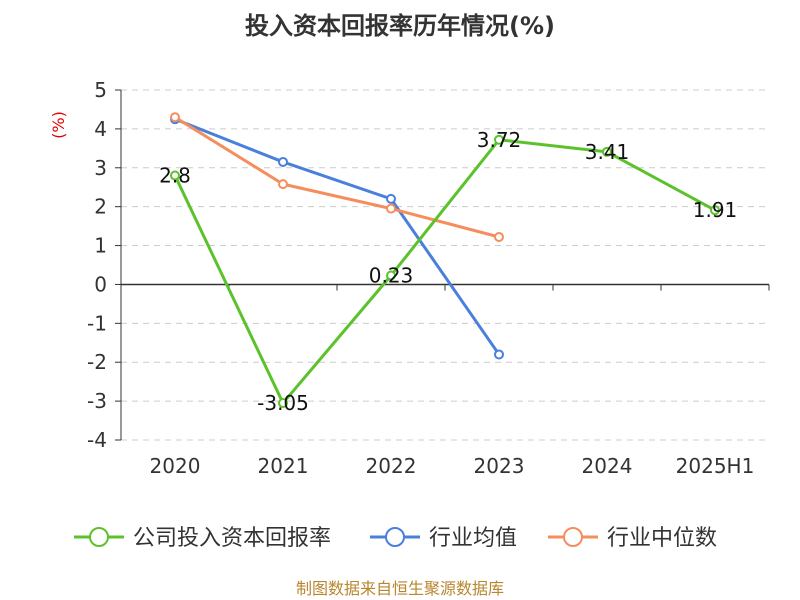  Describe the element at coordinates (337, 177) in the screenshot. I see `series-line` at that location.